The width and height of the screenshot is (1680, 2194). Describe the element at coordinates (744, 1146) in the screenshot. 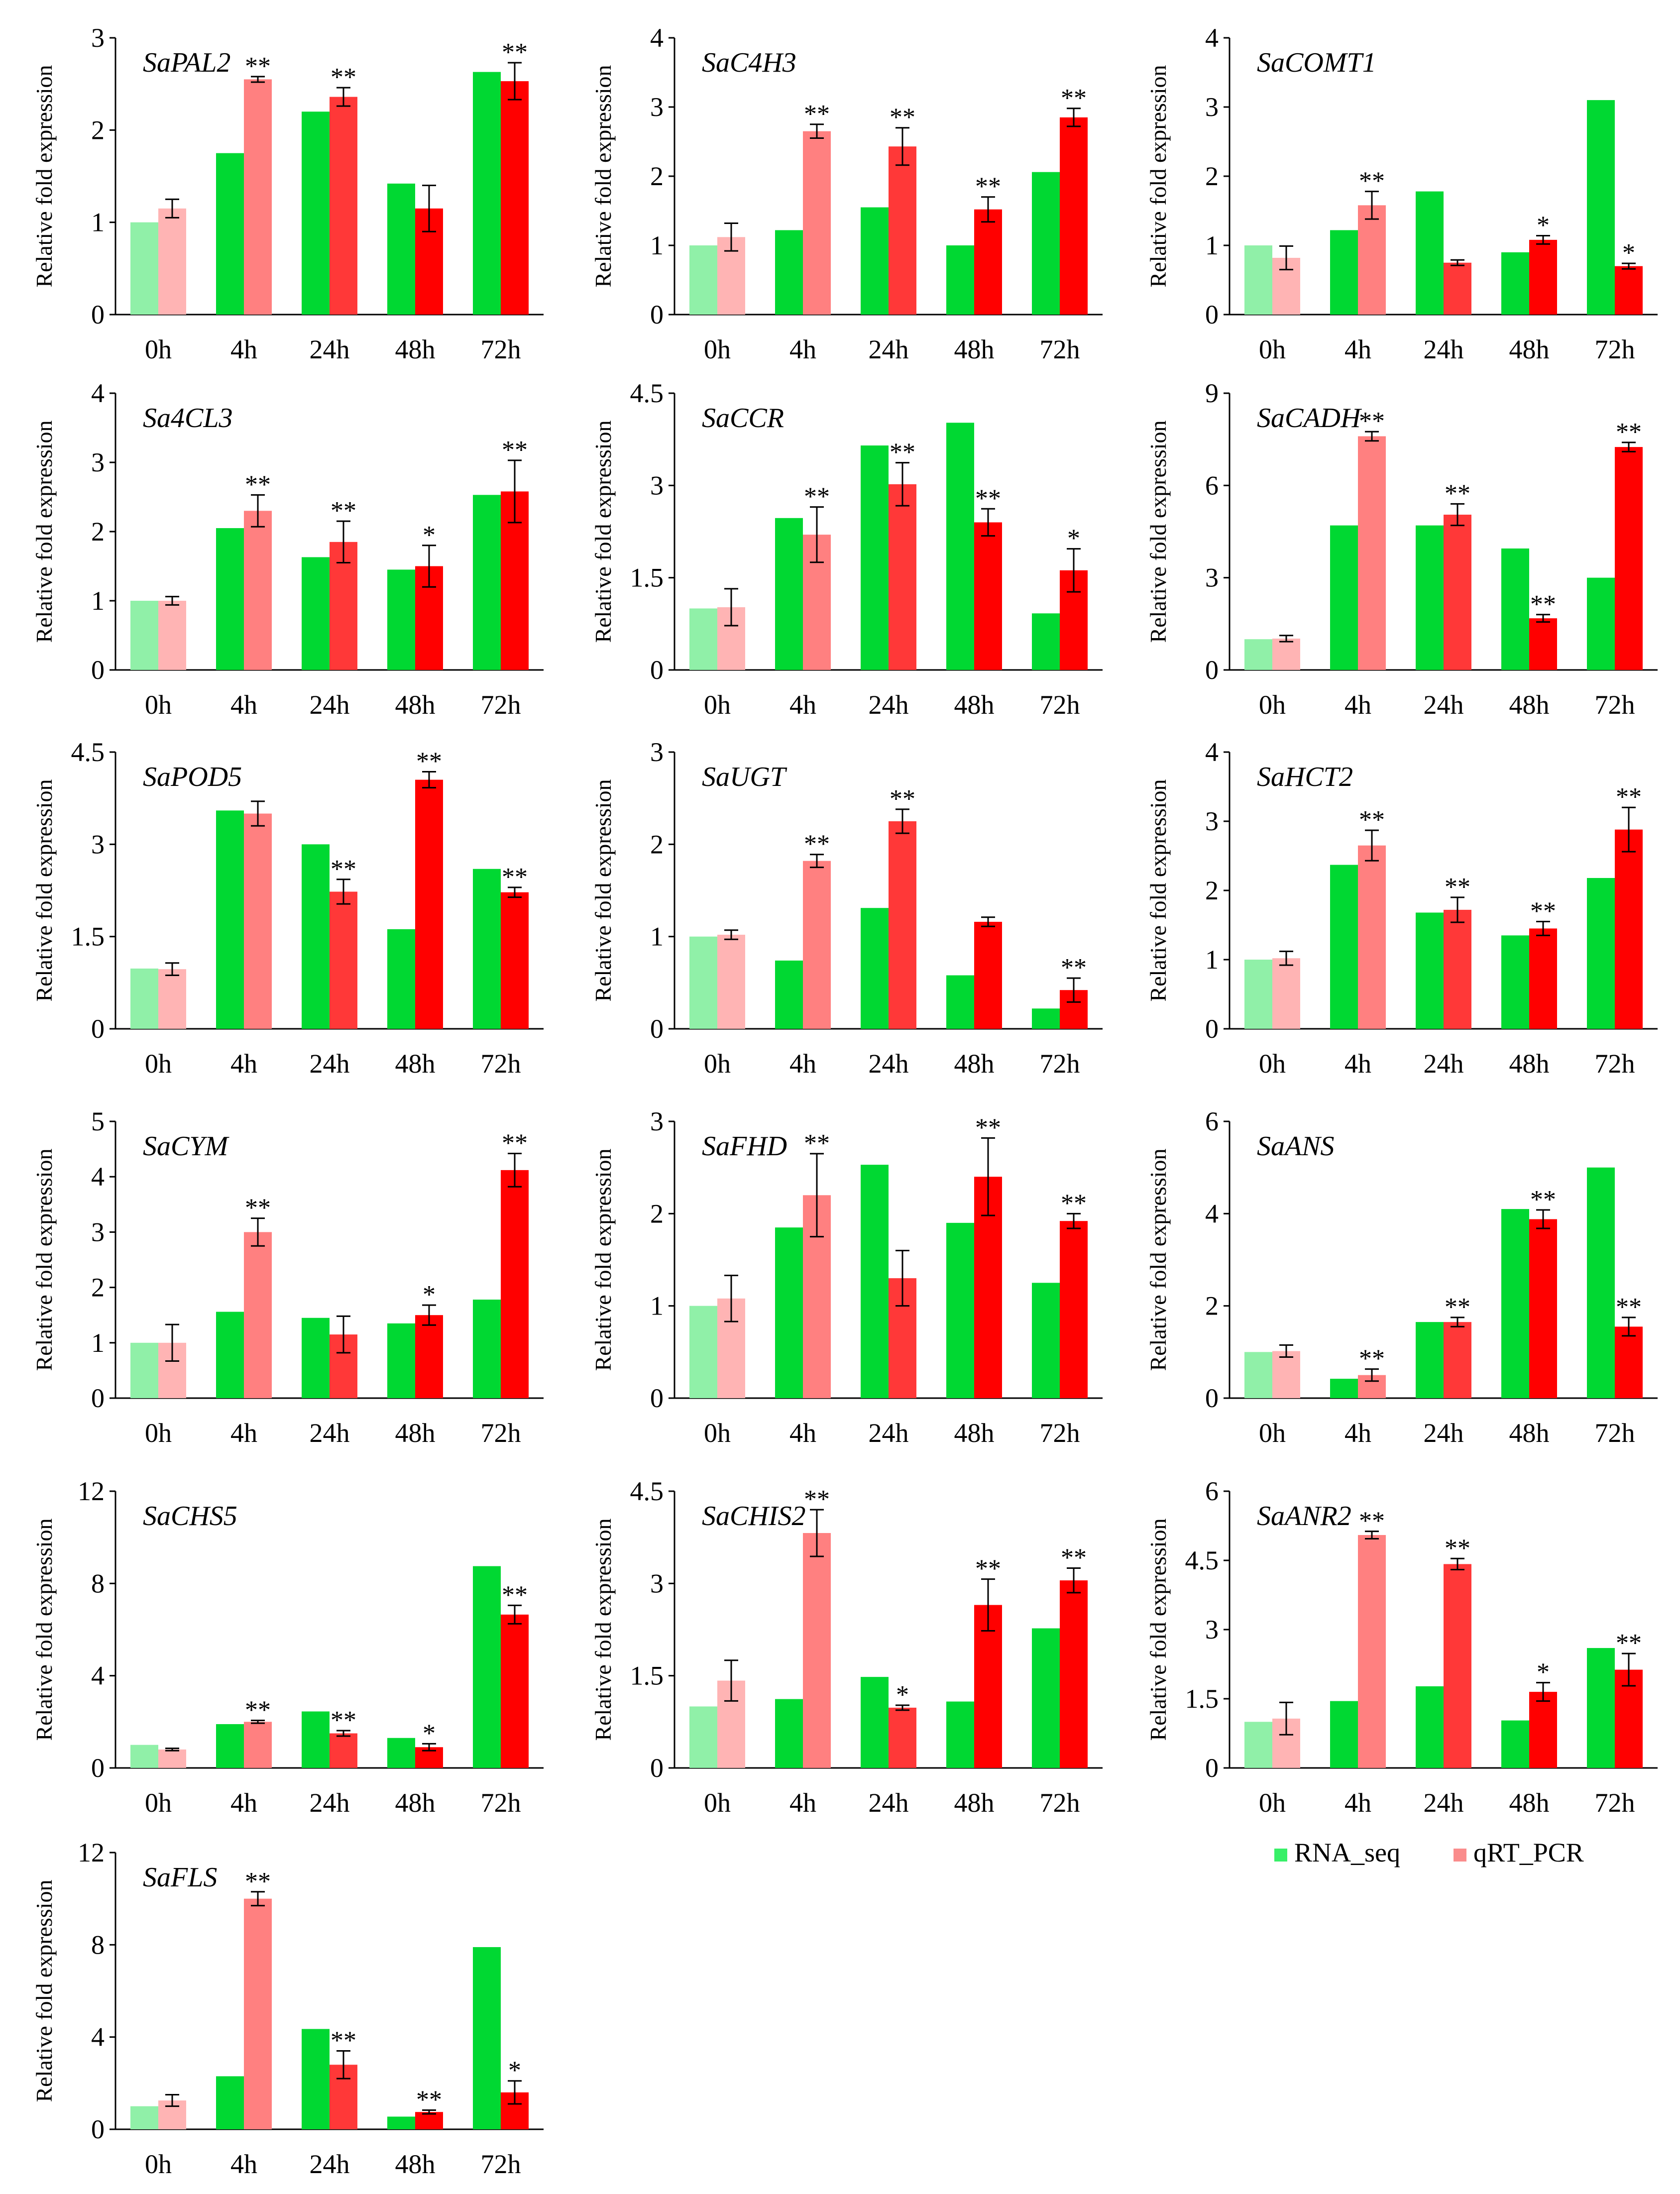

I see `chart-title: SaFHD` at that location.